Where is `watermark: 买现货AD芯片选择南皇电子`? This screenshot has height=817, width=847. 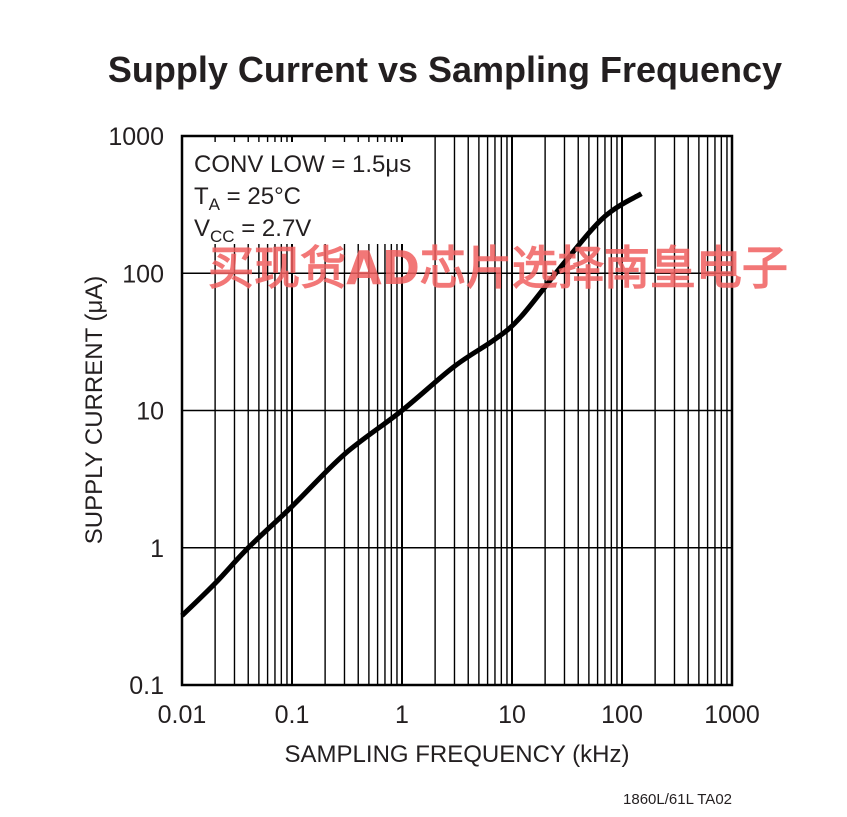
watermark: 买现货AD芯片选择南皇电子 is located at coordinates (498, 268).